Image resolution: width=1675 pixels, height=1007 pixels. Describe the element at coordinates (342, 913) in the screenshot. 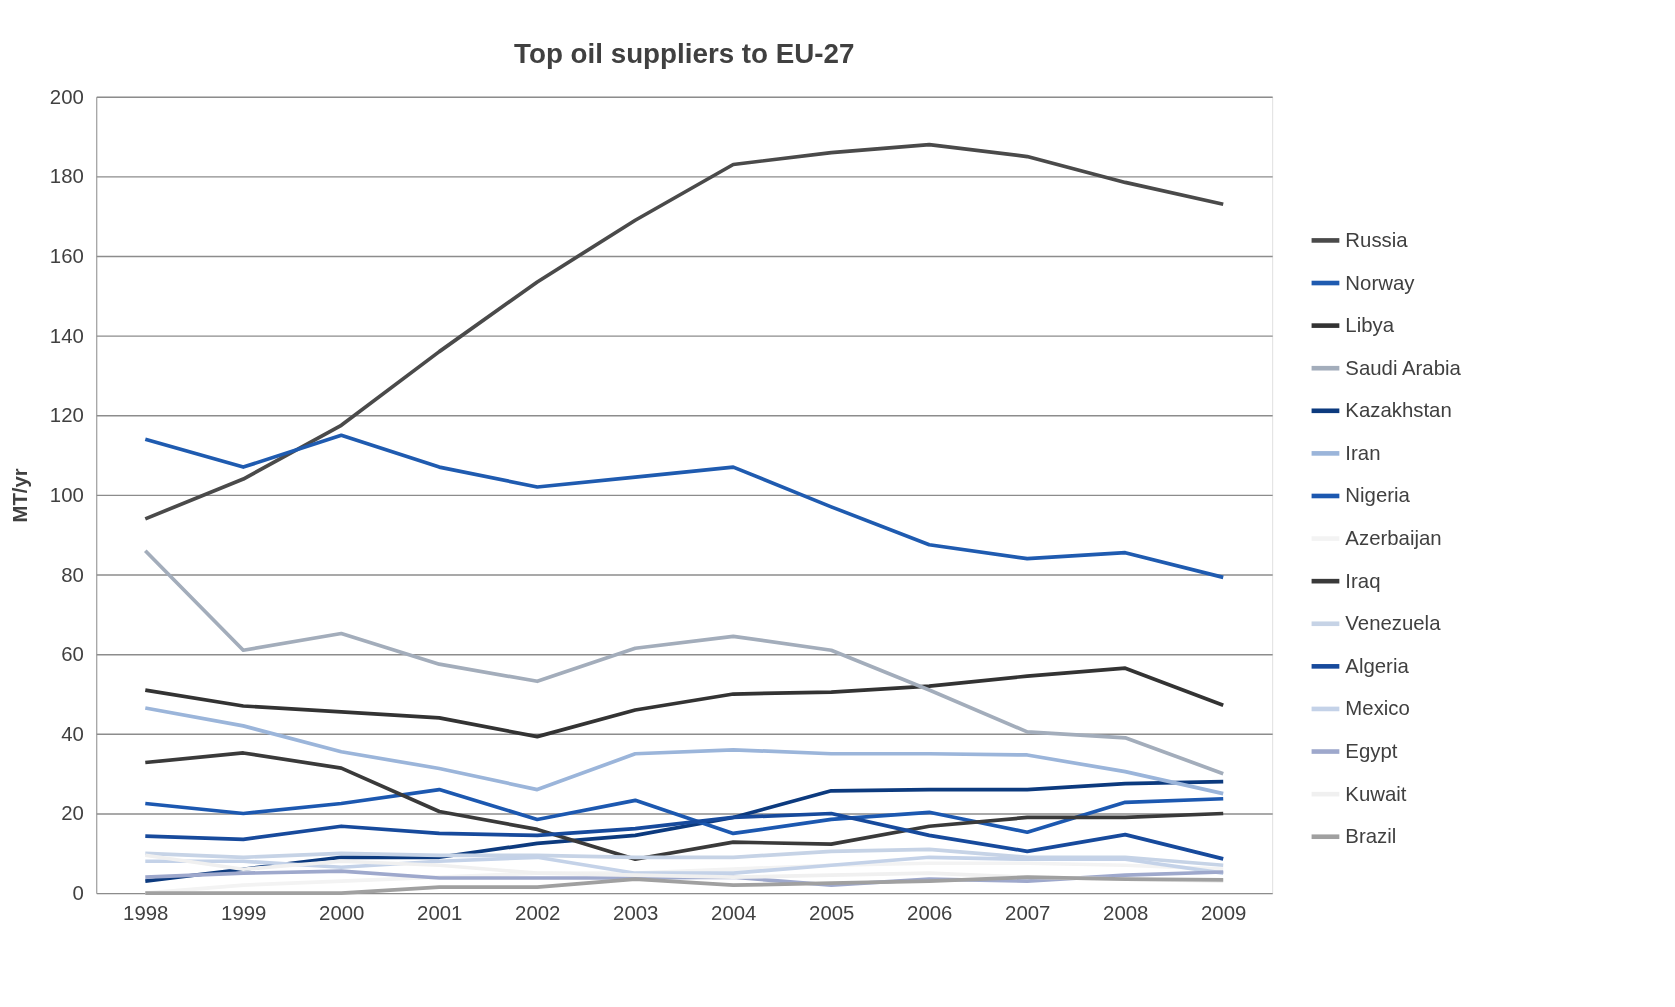

I see `x-tick-label: 2000` at that location.